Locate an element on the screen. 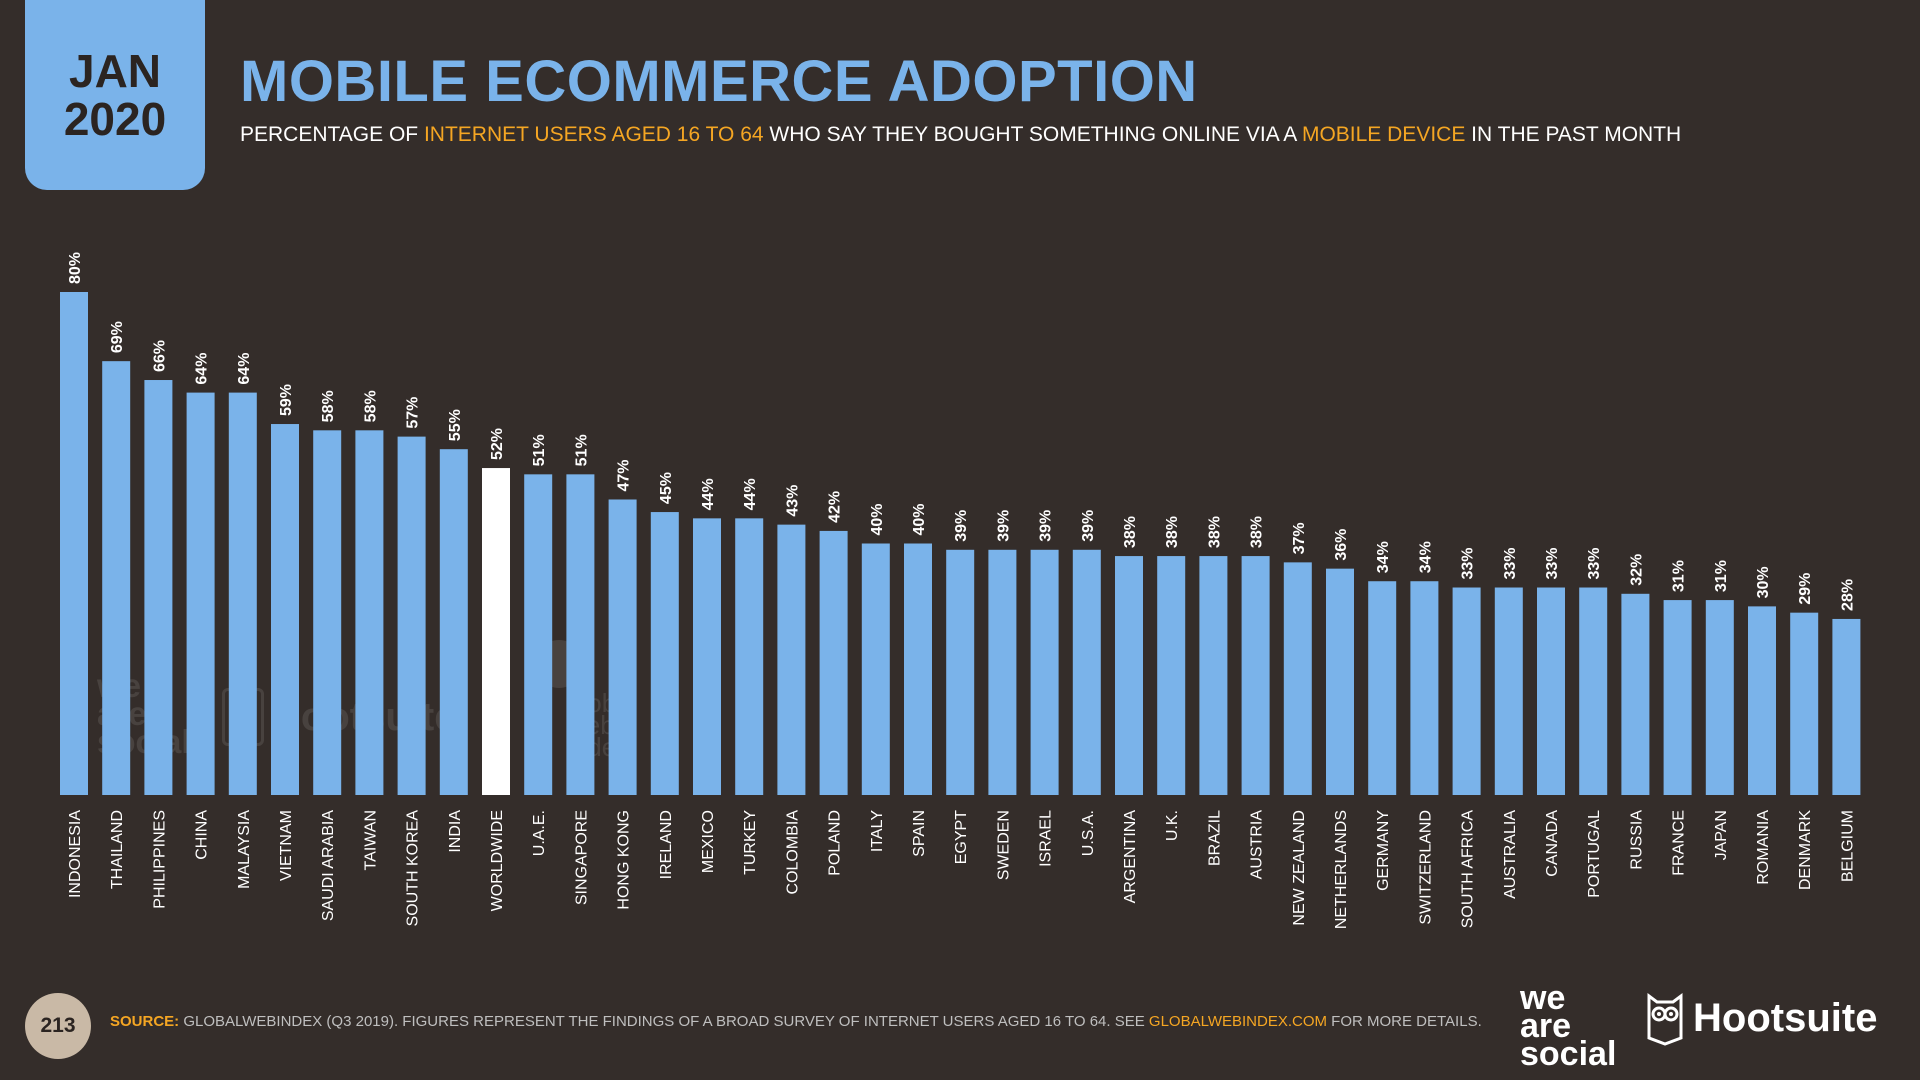 The width and height of the screenshot is (1920, 1080). category-label: SOUTH AFRICA is located at coordinates (1468, 869).